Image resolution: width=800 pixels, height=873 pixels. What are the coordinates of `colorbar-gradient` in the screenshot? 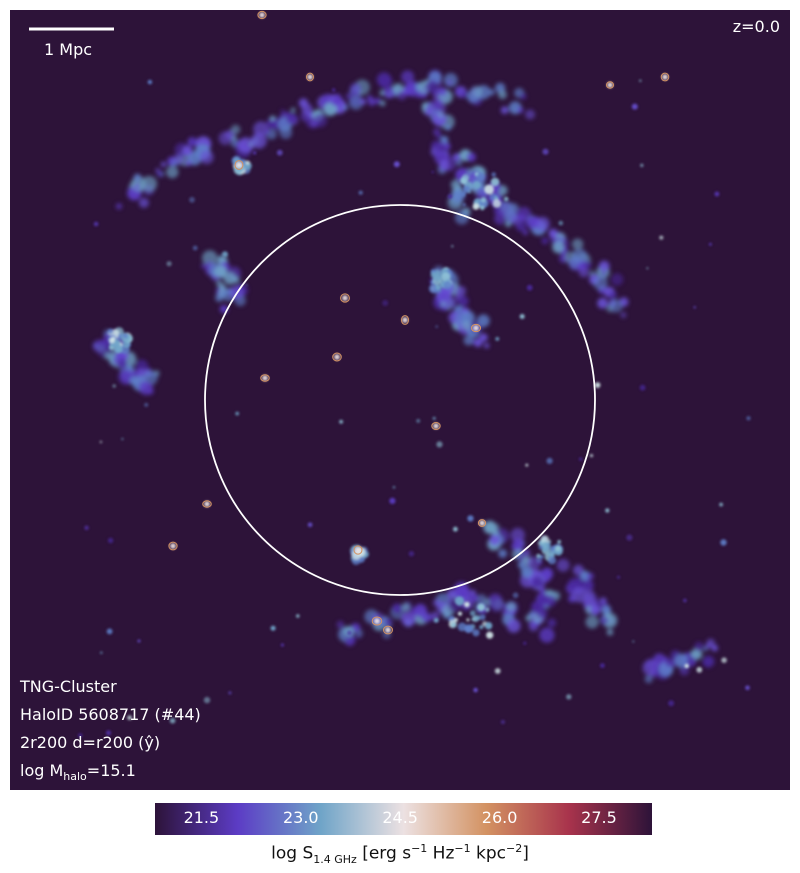 It's located at (403, 819).